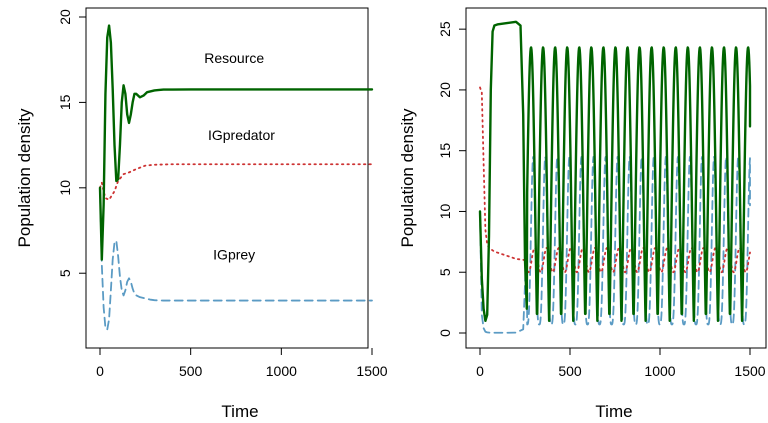 The width and height of the screenshot is (768, 423). Describe the element at coordinates (236, 182) in the screenshot. I see `series-line-igpredator` at that location.